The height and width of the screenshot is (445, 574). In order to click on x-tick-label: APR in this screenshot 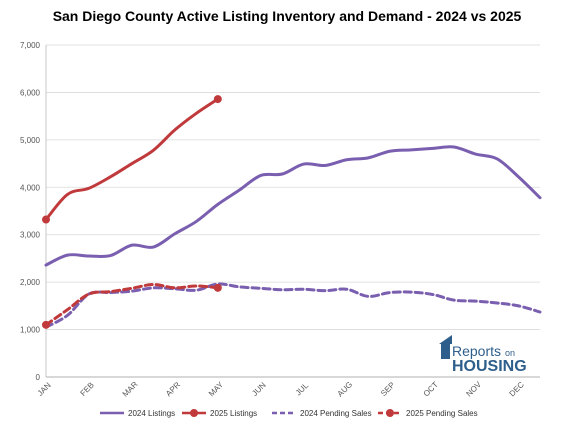, I will do `click(173, 389)`.